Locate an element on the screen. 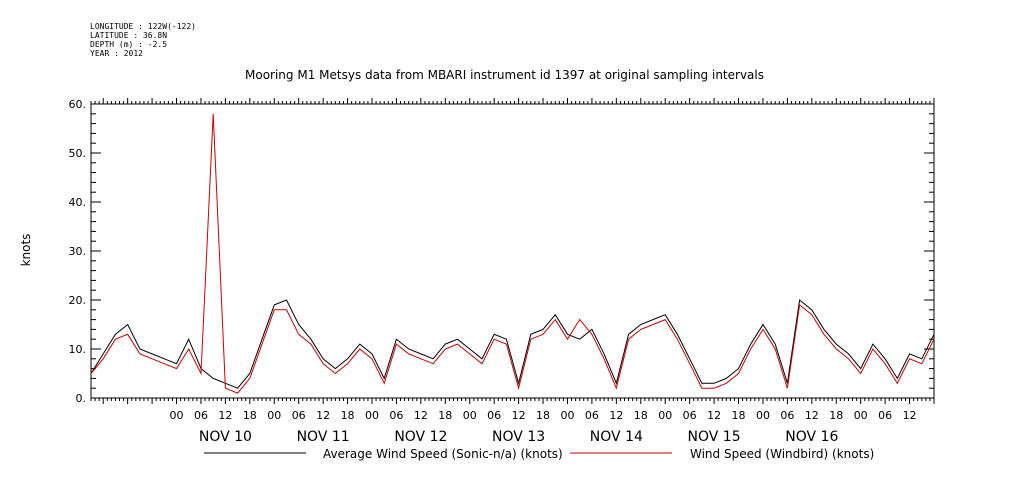 The width and height of the screenshot is (1009, 504). longitude-label: LONGITUDE : 122W(-122) is located at coordinates (143, 26).